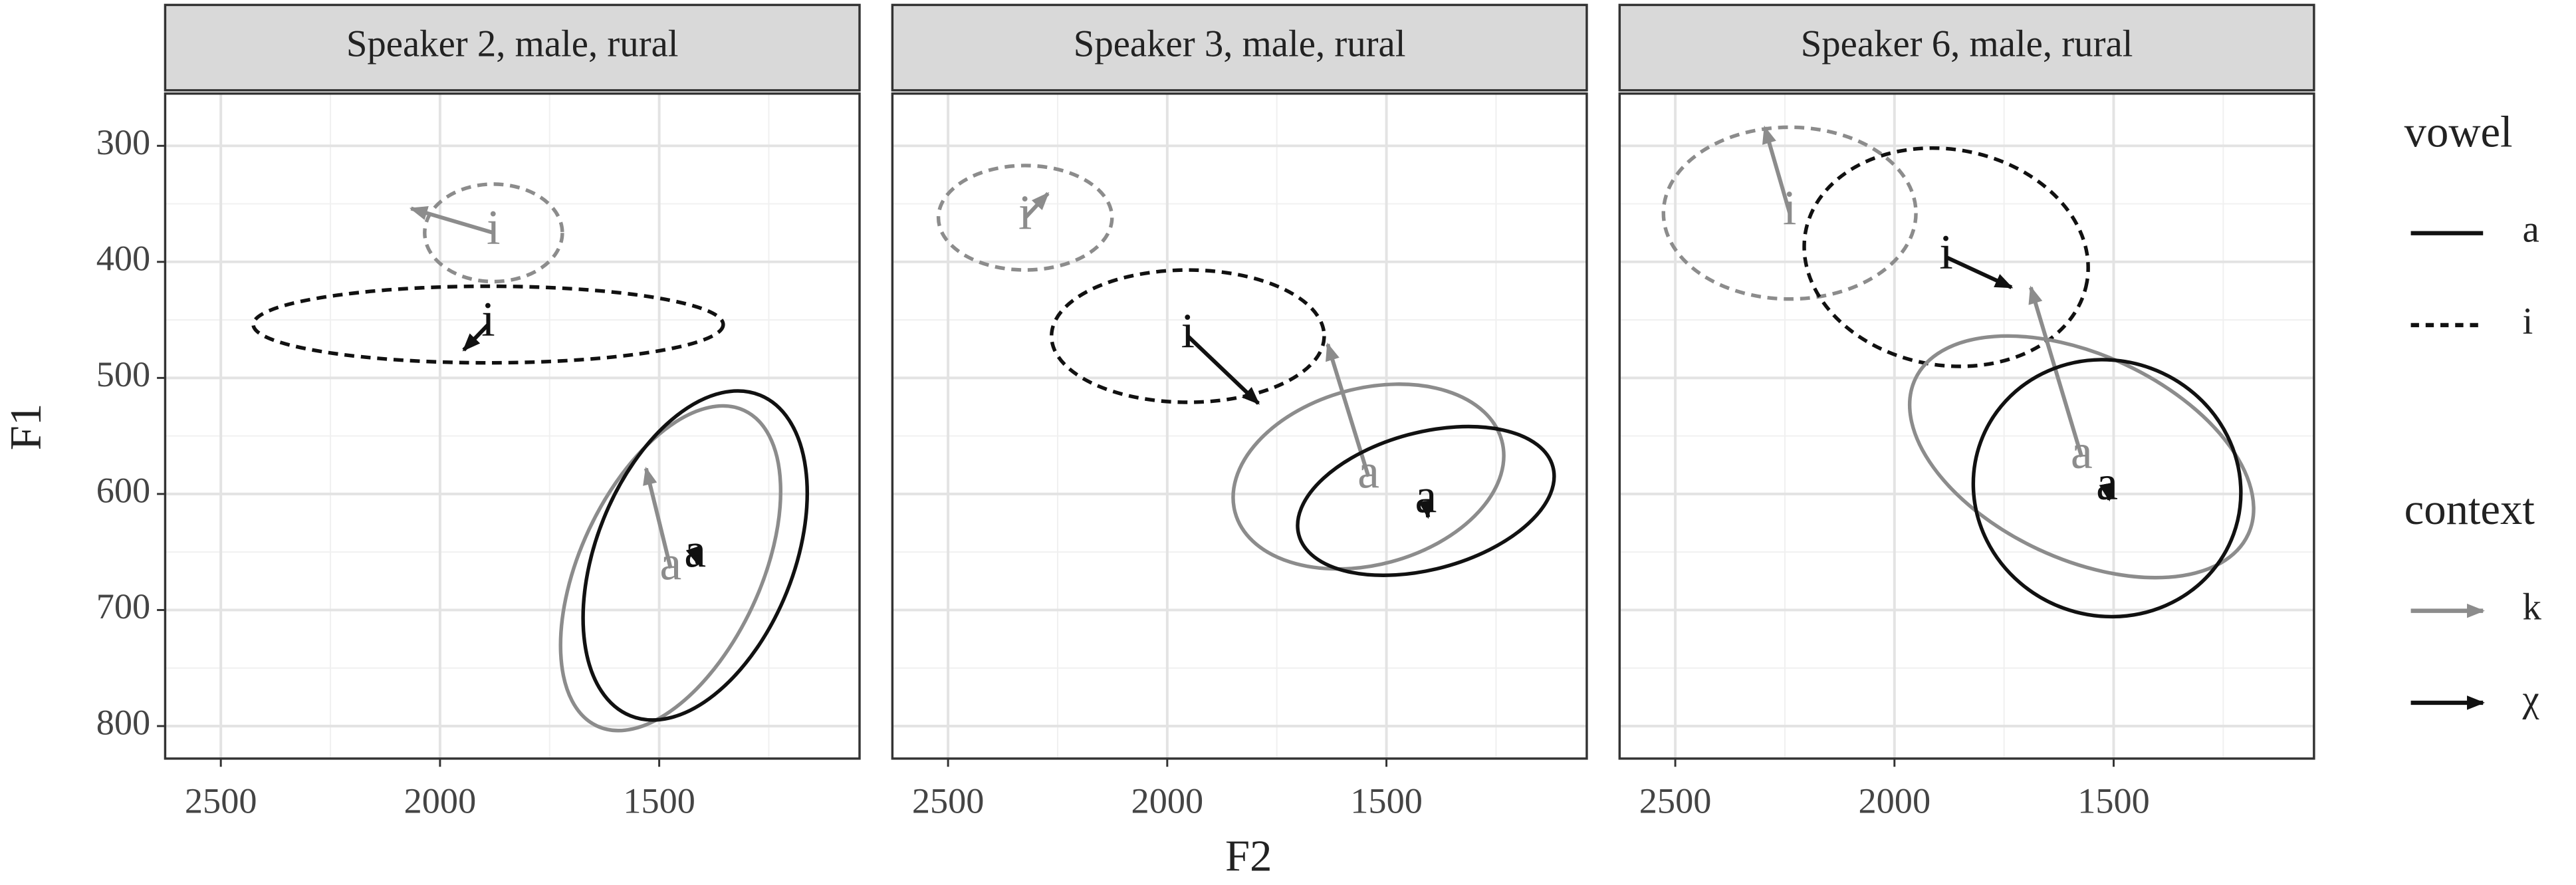 The height and width of the screenshot is (885, 2576). What do you see at coordinates (512, 44) in the screenshot?
I see `strip-title: Speaker 2, male, rural` at bounding box center [512, 44].